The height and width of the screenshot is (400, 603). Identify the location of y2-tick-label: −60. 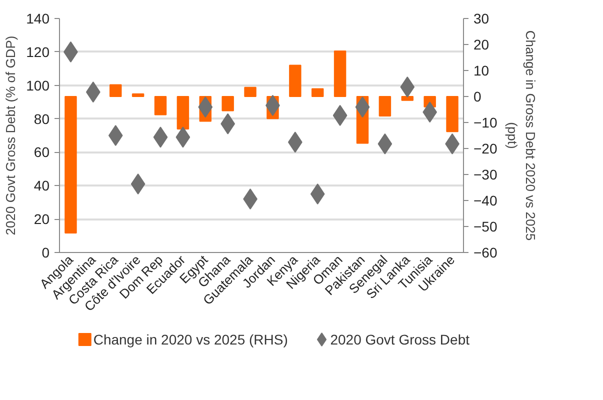
(486, 252).